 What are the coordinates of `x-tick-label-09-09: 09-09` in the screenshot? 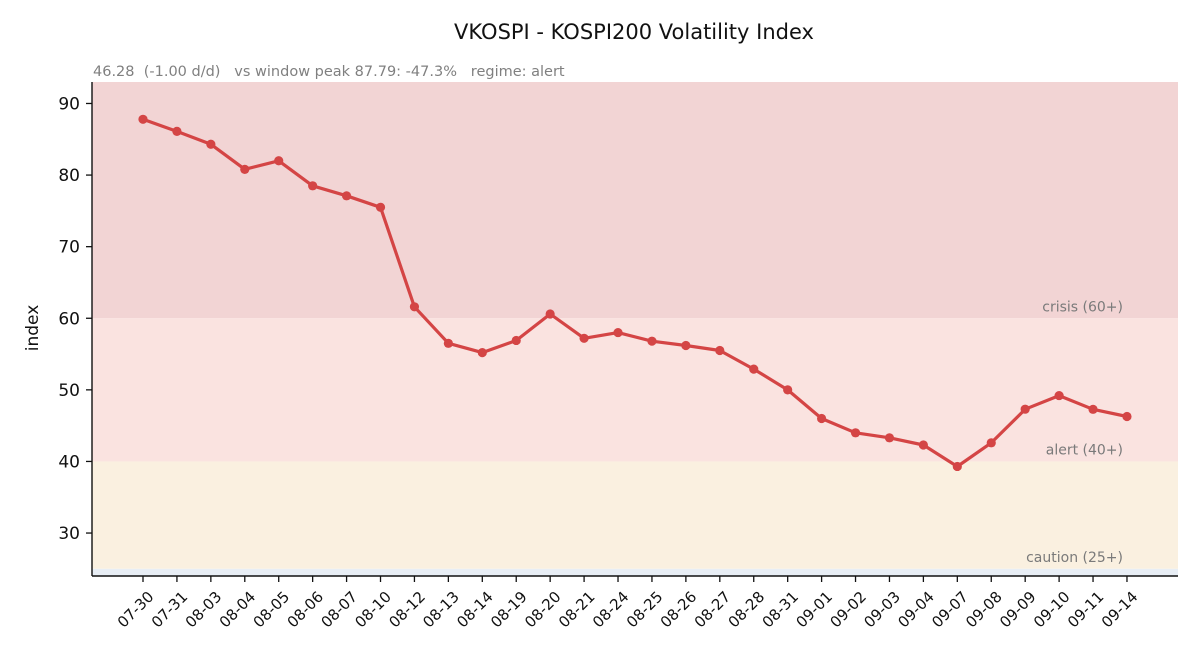 It's located at (1018, 610).